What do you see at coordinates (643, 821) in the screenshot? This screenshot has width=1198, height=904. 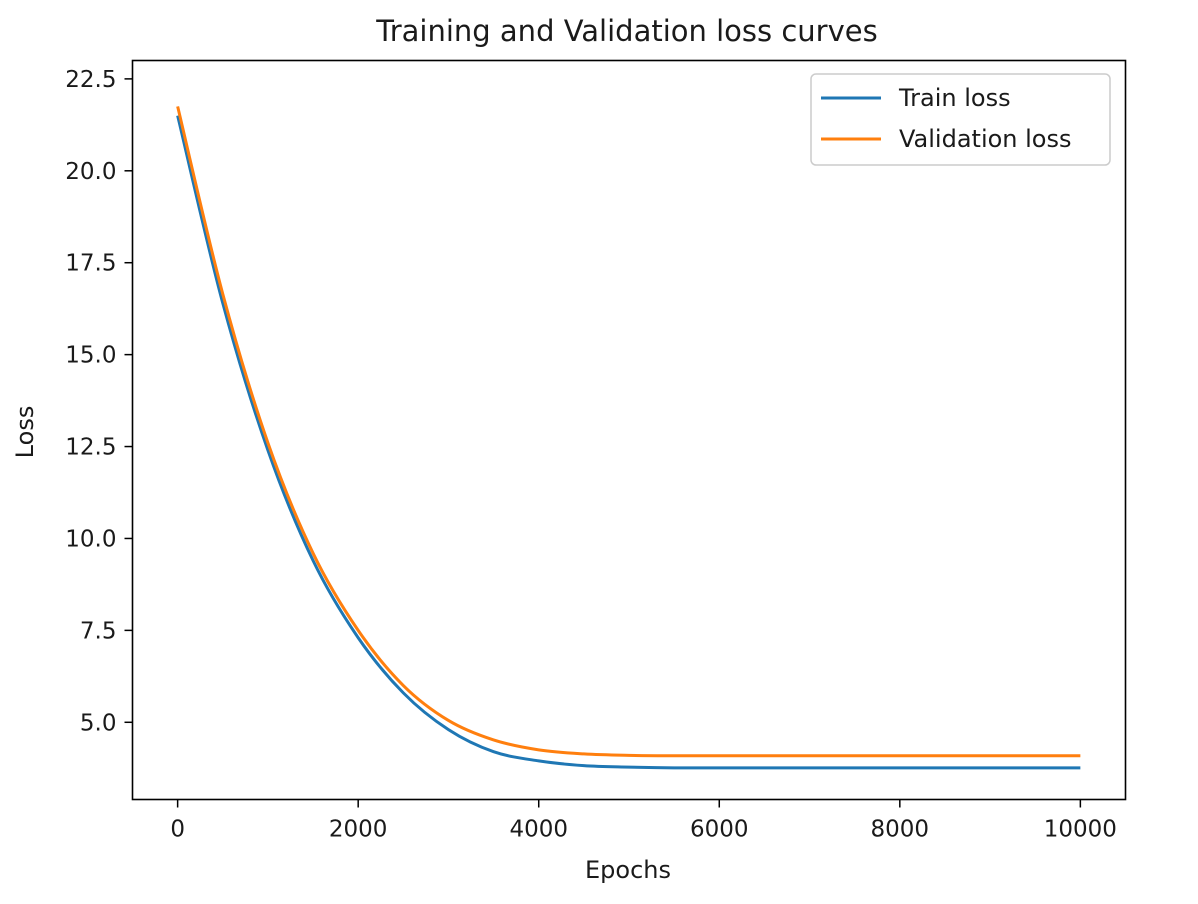 I see `x-axis-ticks: 0 2000 4000 6000 8000 10000` at bounding box center [643, 821].